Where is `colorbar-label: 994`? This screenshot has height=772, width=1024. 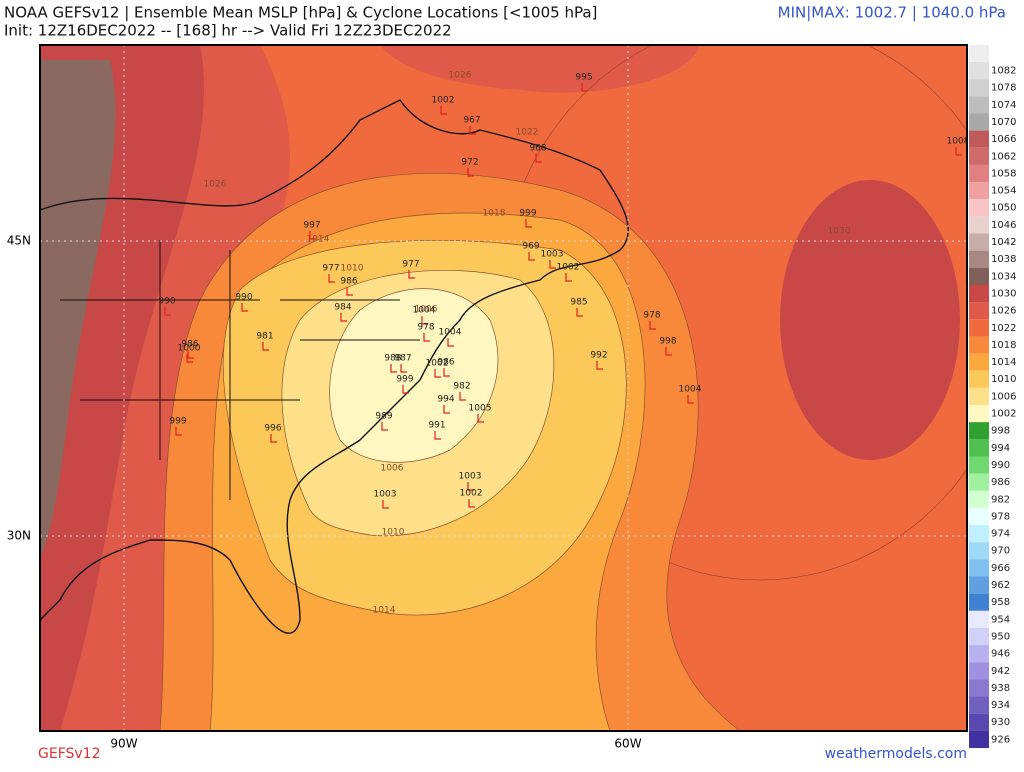
colorbar-label: 994 is located at coordinates (1000, 448).